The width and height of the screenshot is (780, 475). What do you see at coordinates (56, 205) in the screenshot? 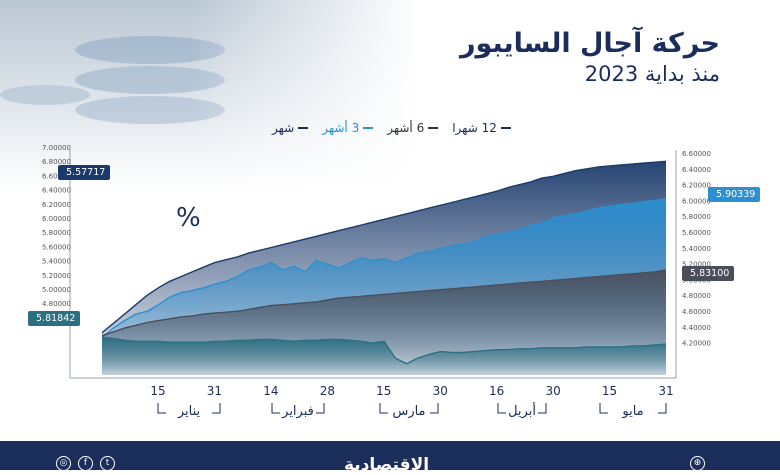
I see `left-axis-tick-label: 6.20000` at bounding box center [56, 205].